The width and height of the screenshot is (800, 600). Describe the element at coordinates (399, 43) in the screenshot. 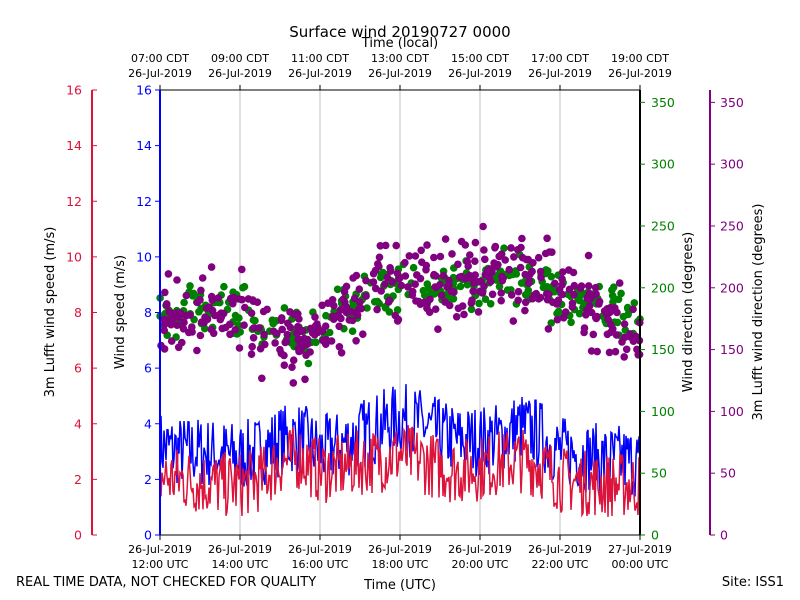

I see `top-axis-label: Time (local)` at that location.